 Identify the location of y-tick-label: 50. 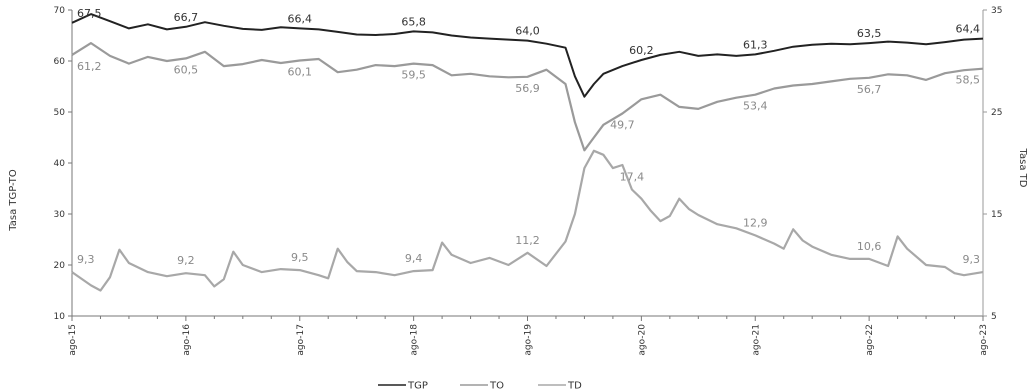
(60, 113).